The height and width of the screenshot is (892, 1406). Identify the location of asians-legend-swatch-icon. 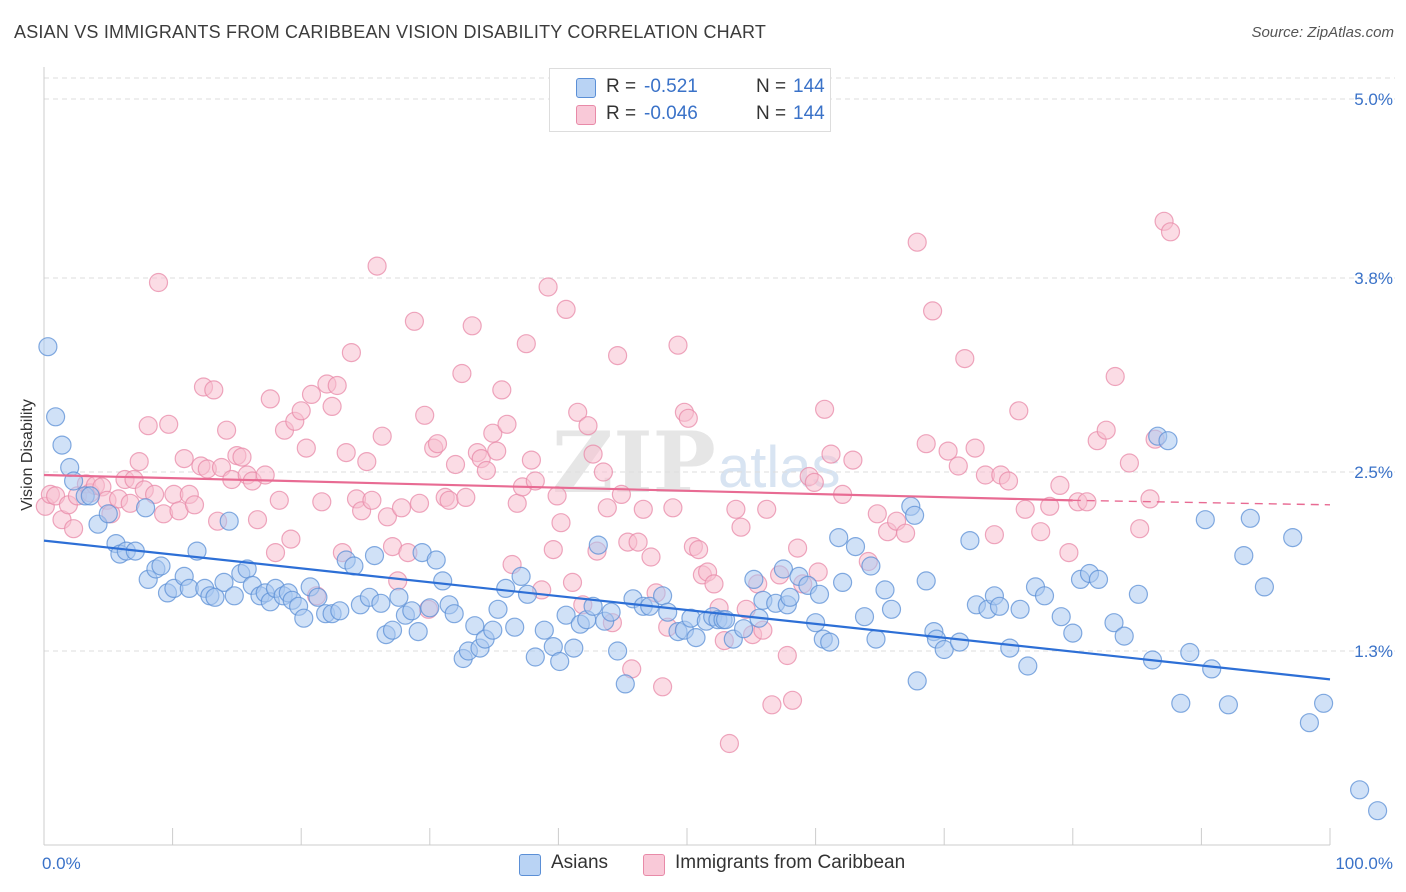
(530, 865).